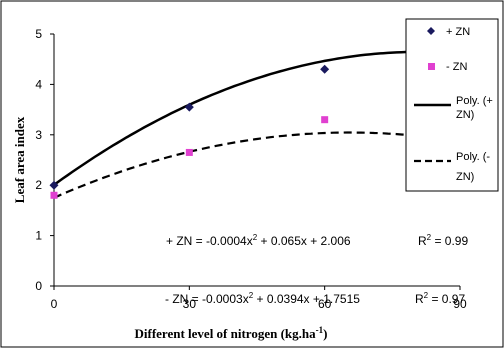  I want to click on x-axis-title: Different level of nitrogen (kg.ha-1), so click(231, 333).